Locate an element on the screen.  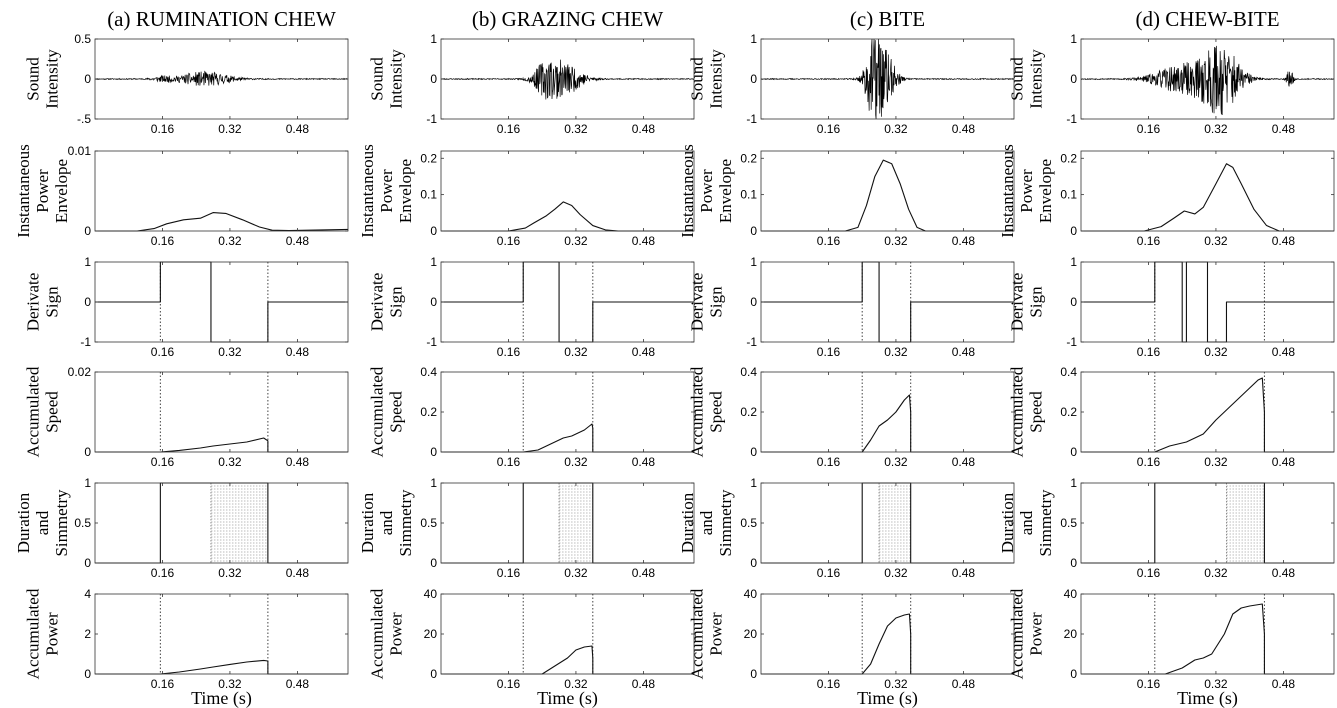
row-label: Derivate Sign is located at coordinates (387, 302).